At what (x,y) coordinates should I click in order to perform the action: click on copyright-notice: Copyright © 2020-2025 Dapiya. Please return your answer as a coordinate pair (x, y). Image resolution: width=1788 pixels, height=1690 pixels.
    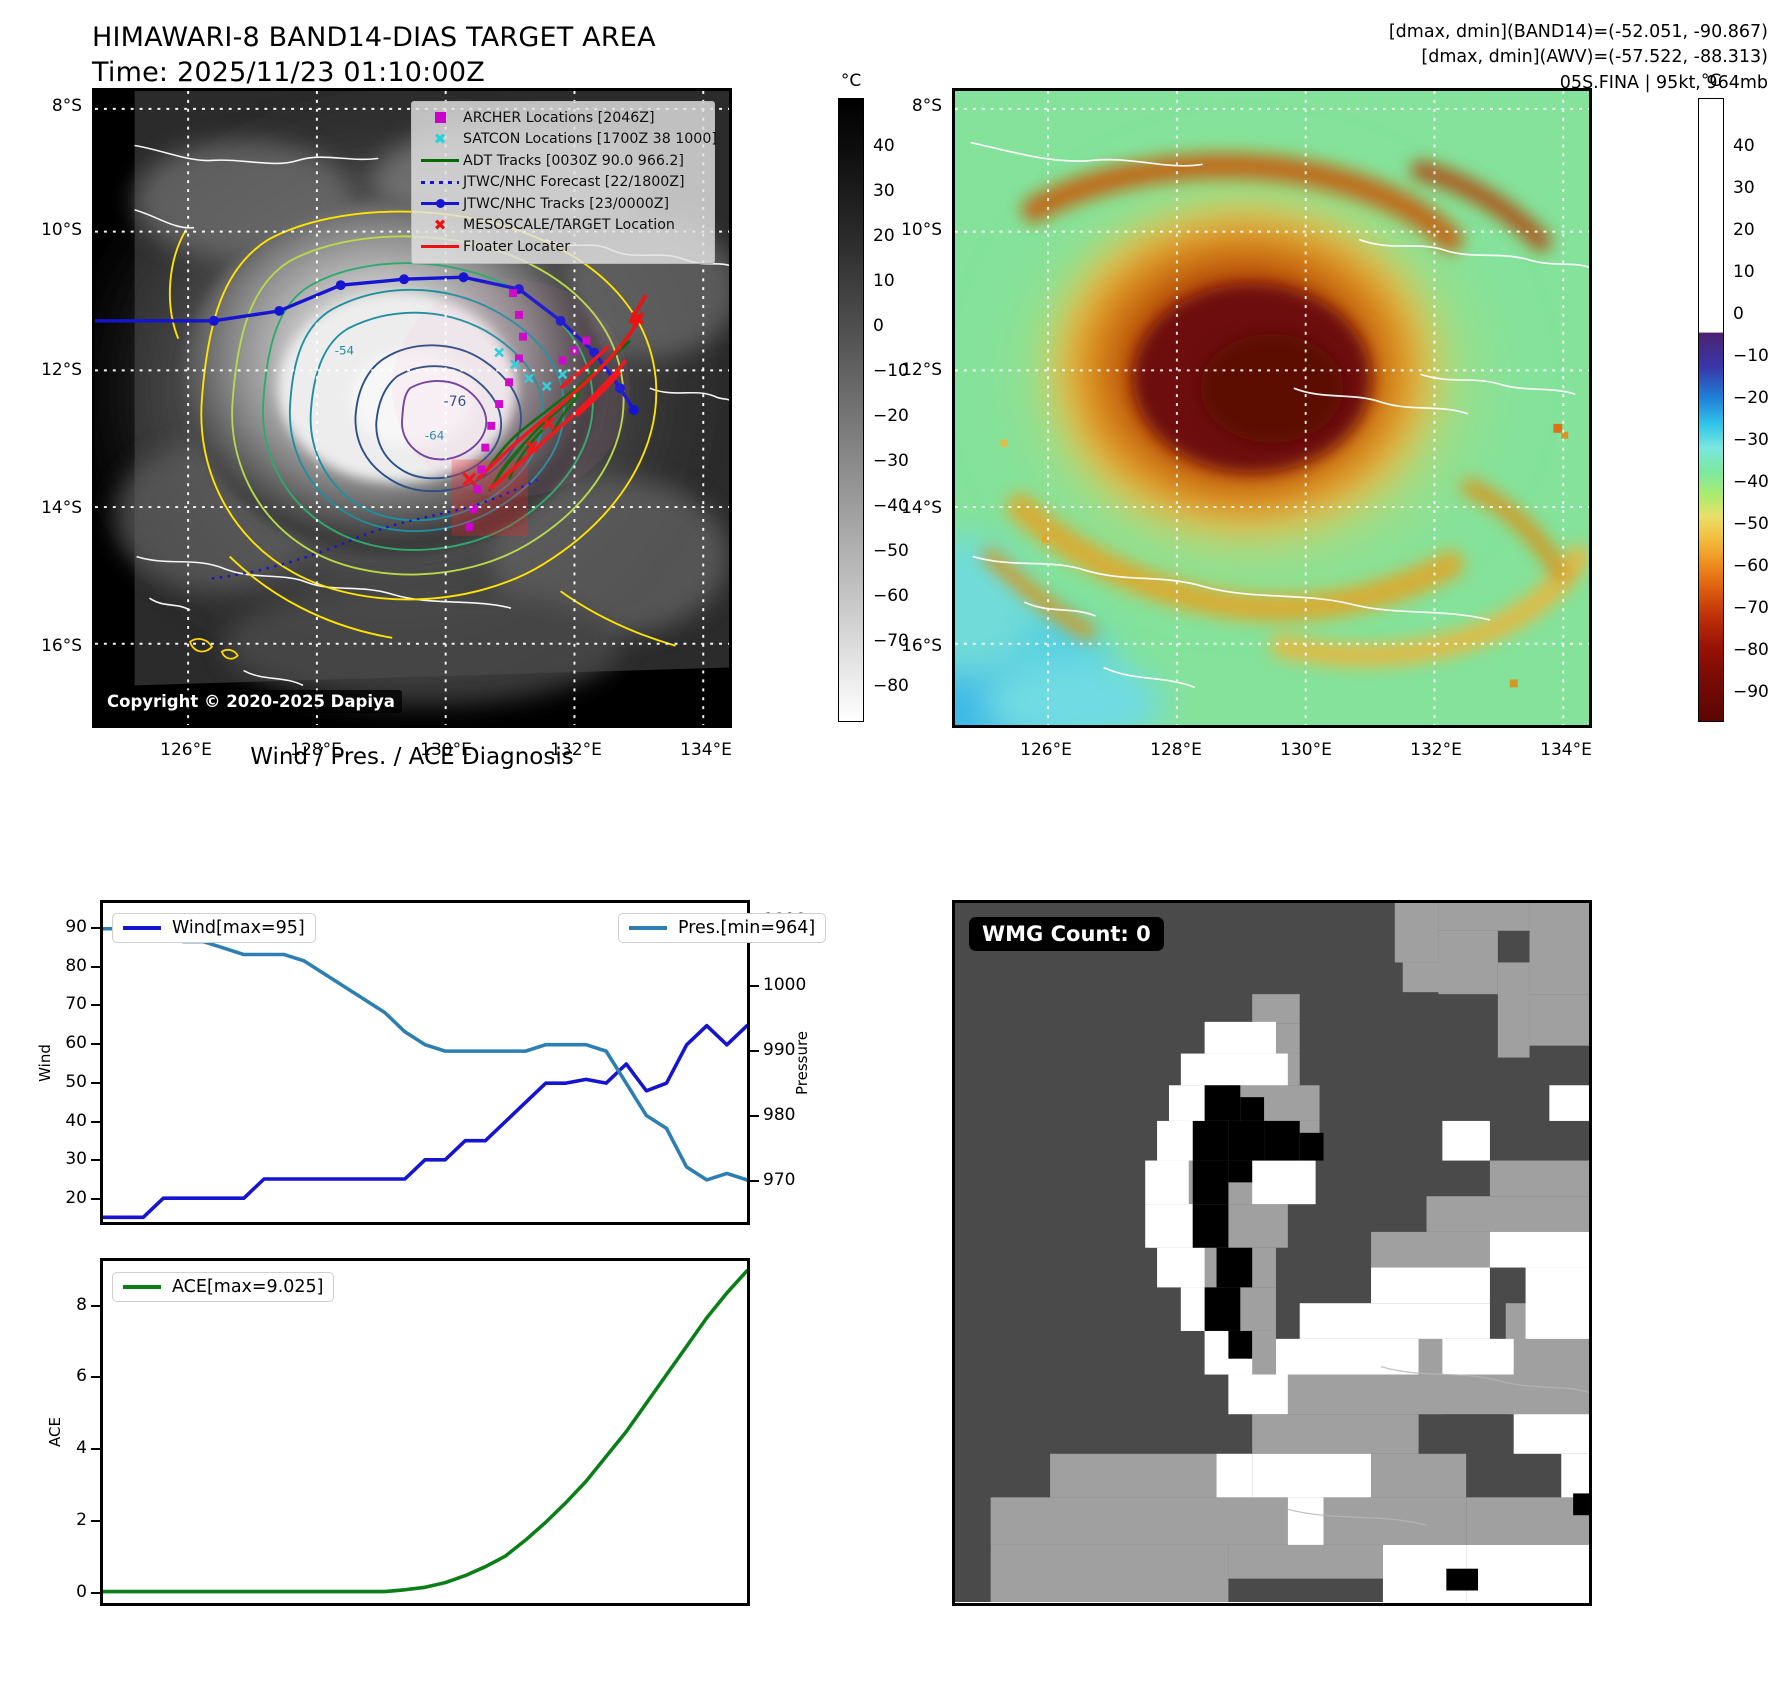
    Looking at the image, I should click on (251, 701).